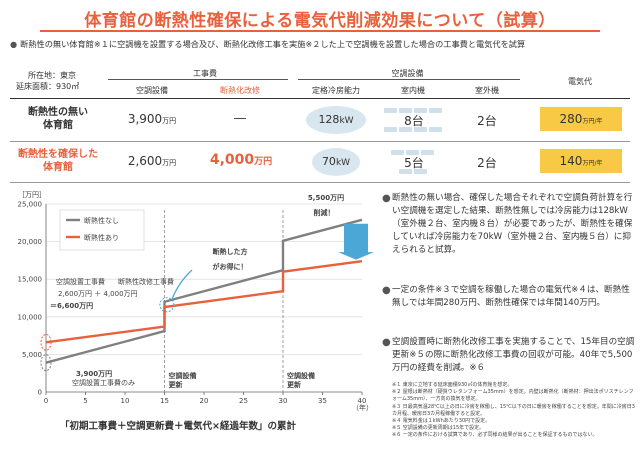  What do you see at coordinates (581, 119) in the screenshot?
I see `row1-electricity: 280万円/年` at bounding box center [581, 119].